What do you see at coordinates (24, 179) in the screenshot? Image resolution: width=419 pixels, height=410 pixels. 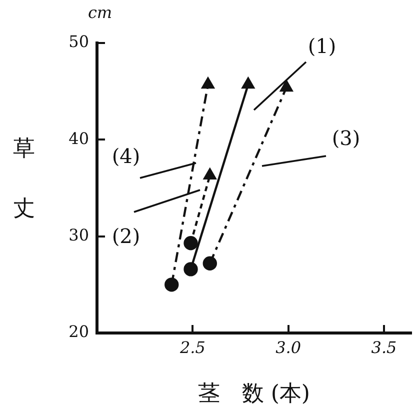 I see `text: 草丈` at bounding box center [24, 179].